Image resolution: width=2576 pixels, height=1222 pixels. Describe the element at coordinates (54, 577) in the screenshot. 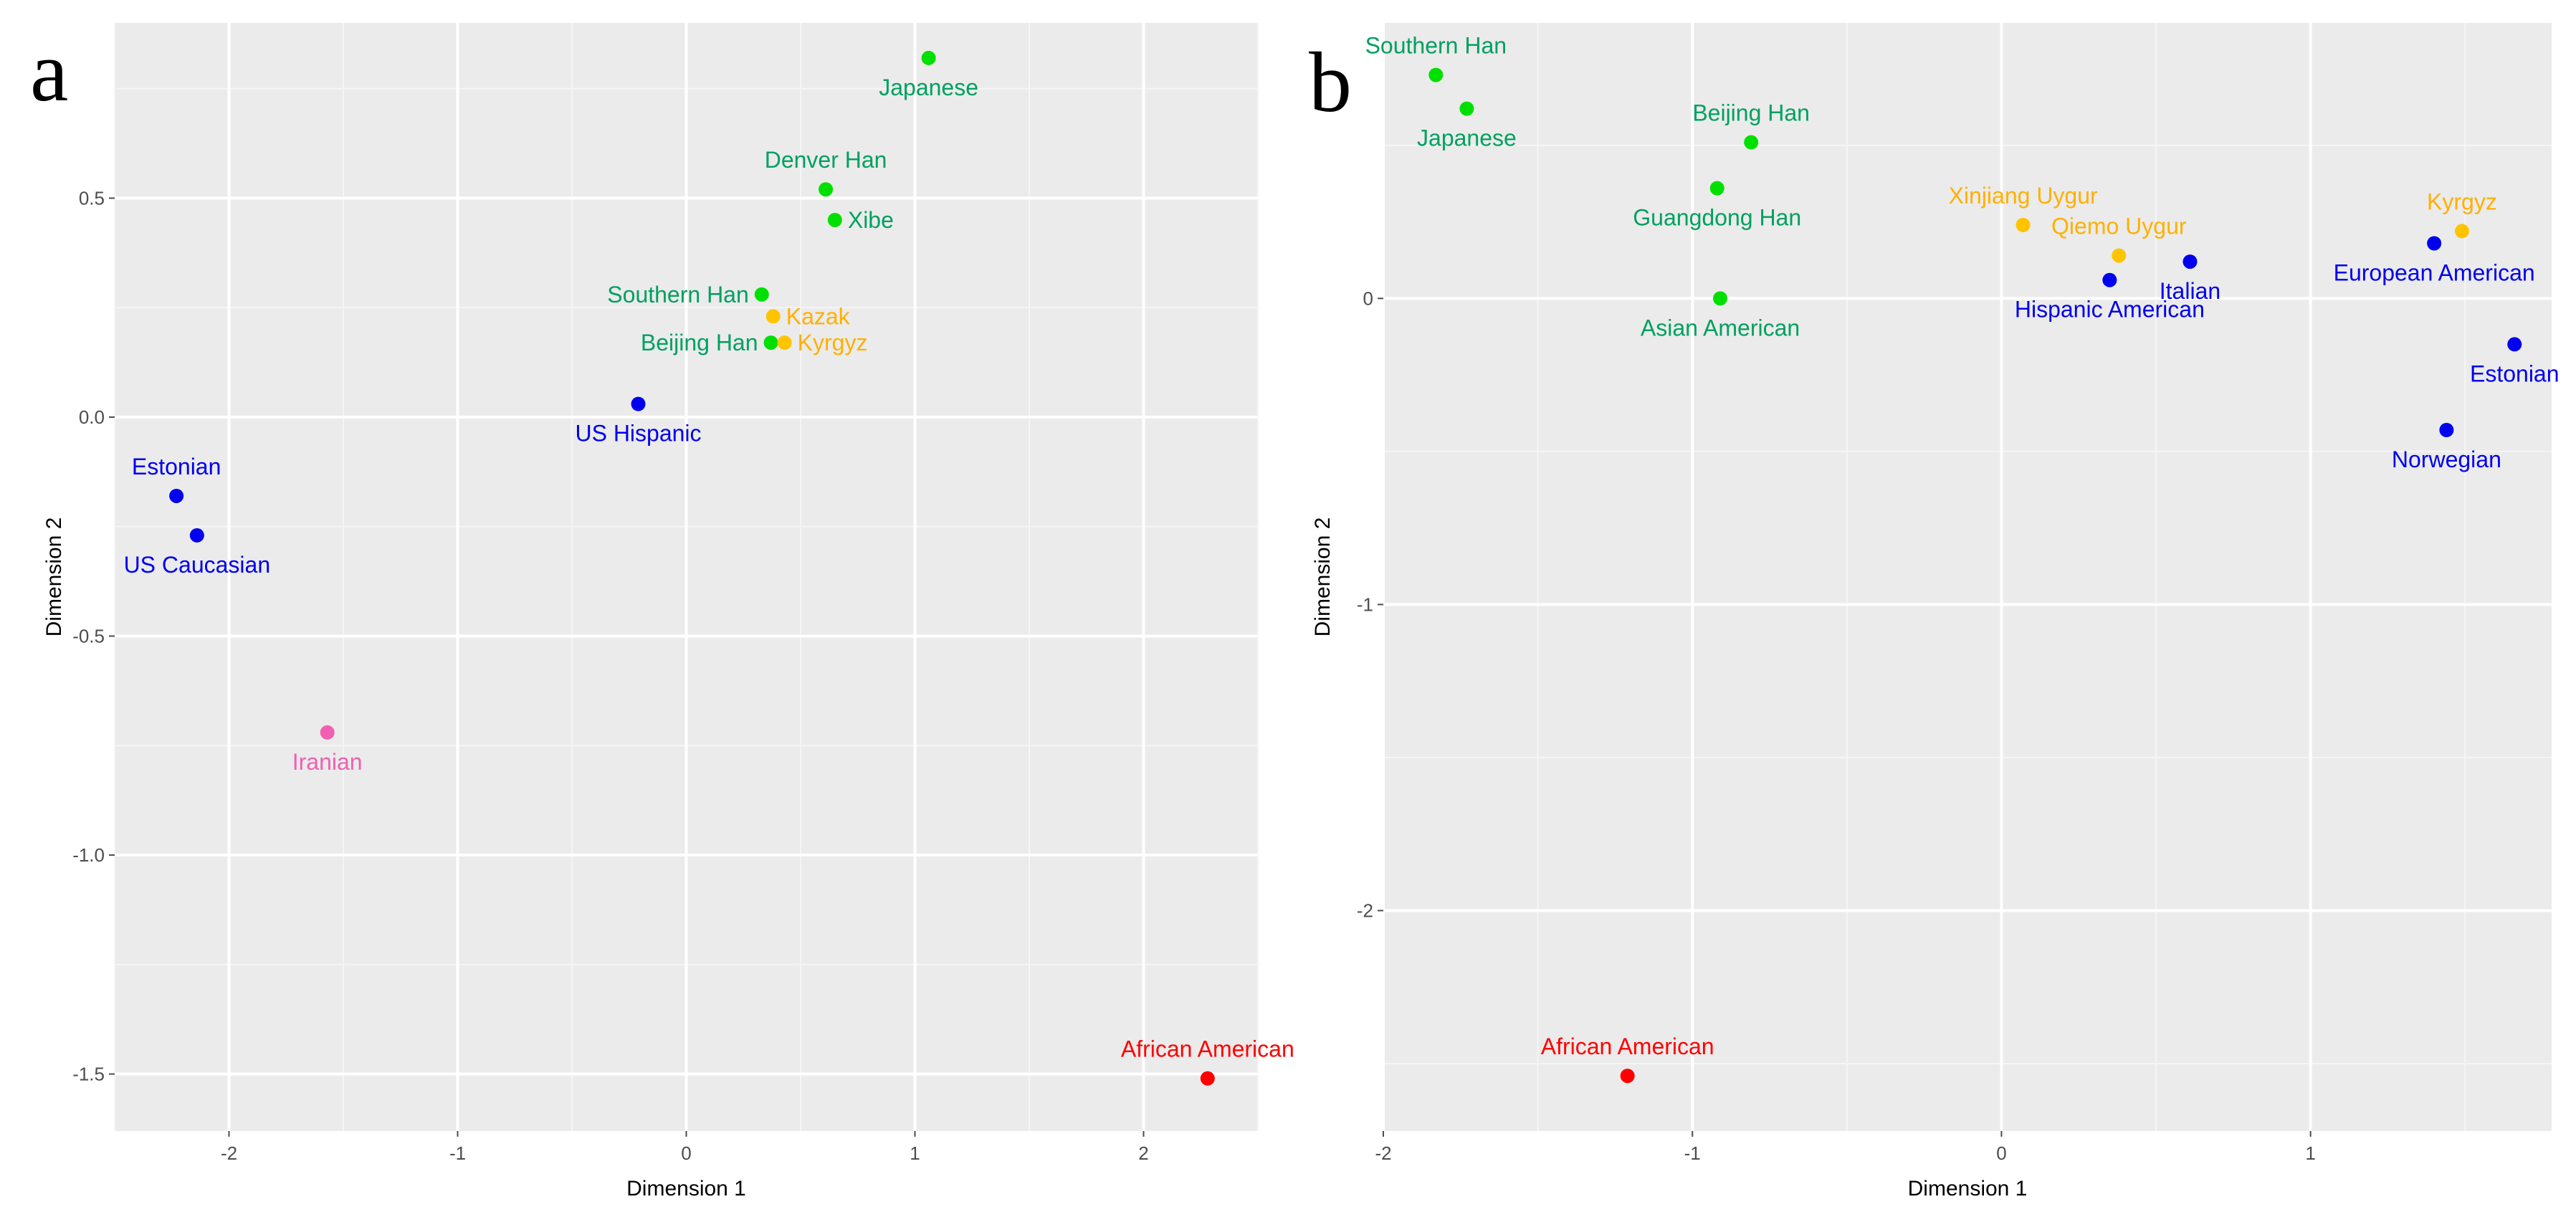

I see `panel-a-y-axis-title: Dimension 2` at that location.